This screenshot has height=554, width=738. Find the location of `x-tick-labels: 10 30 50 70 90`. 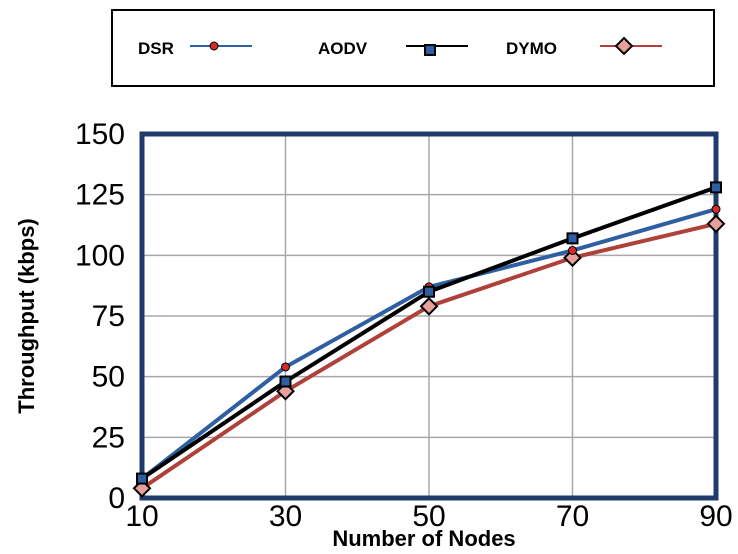

x-tick-labels: 10 30 50 70 90 is located at coordinates (428, 516).